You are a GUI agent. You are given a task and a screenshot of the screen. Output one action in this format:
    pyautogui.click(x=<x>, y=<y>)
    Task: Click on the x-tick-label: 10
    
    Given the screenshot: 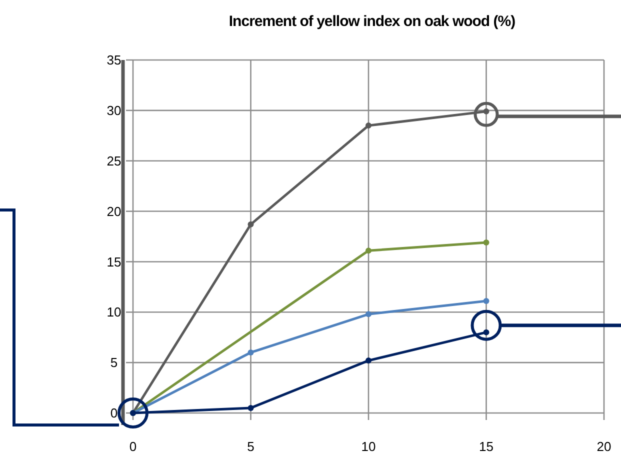 What is the action you would take?
    pyautogui.click(x=368, y=446)
    